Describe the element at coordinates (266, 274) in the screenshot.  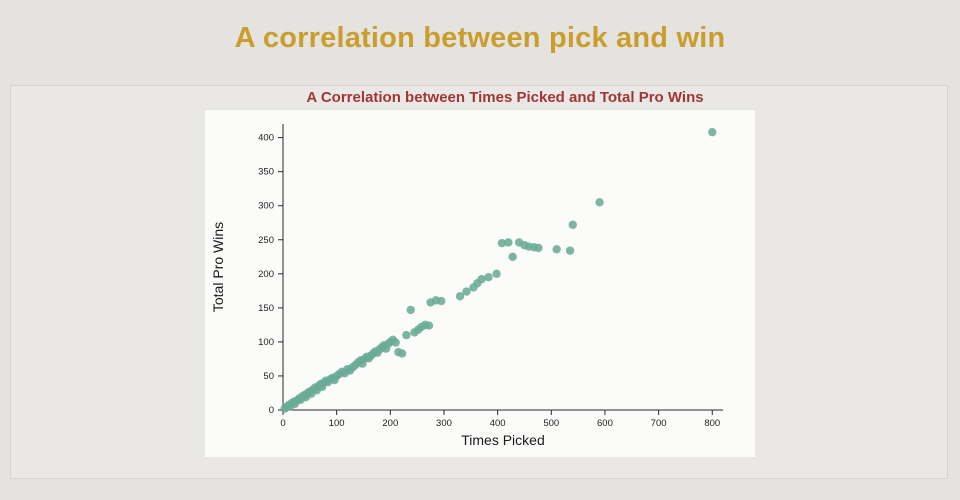
I see `y-axis-tick-label: 200` at that location.